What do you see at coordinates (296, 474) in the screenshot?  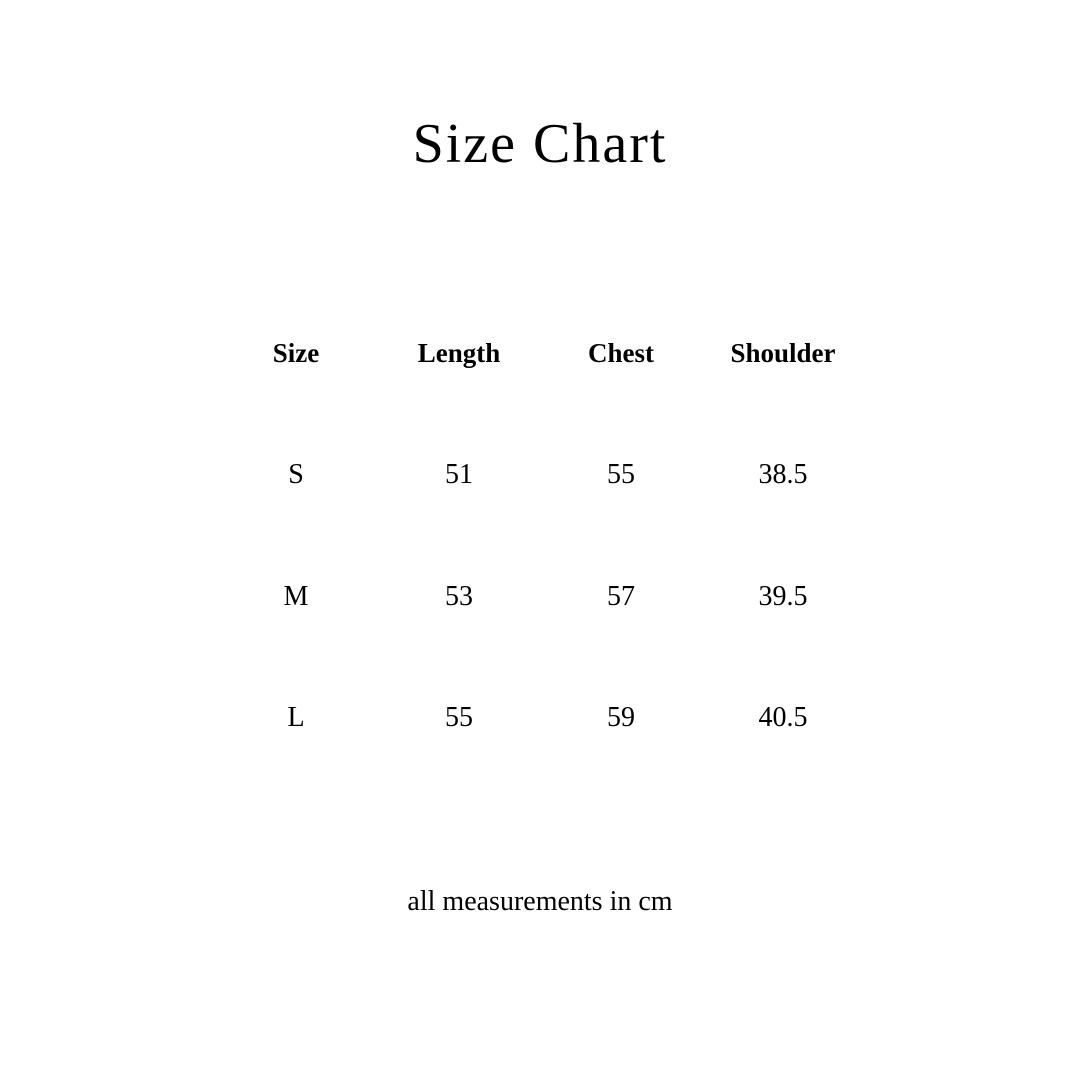 I see `row-s-size: S` at bounding box center [296, 474].